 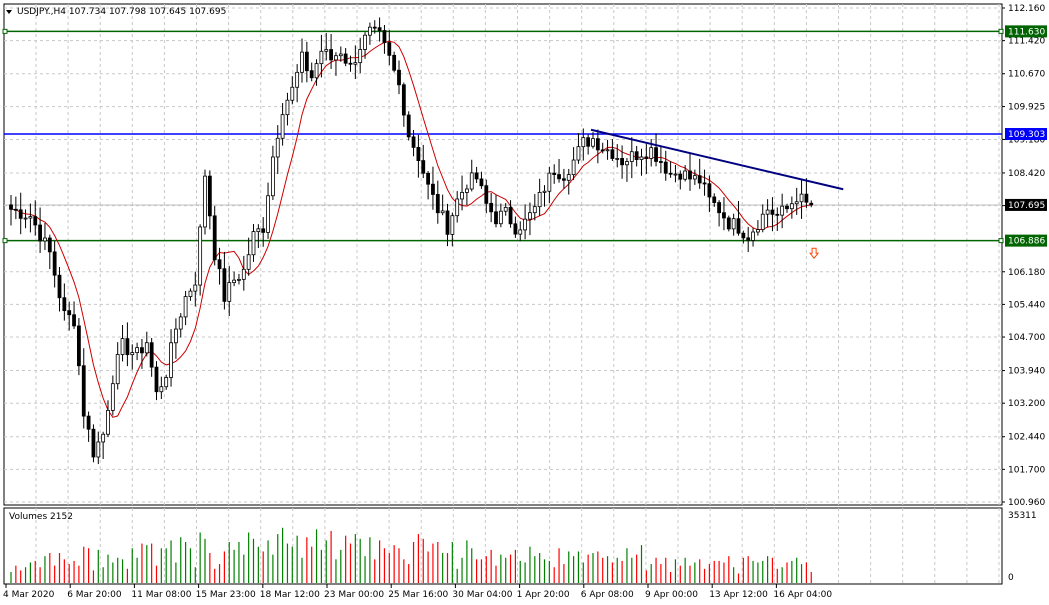 What do you see at coordinates (1026, 438) in the screenshot?
I see `price-tick-label: 102.440` at bounding box center [1026, 438].